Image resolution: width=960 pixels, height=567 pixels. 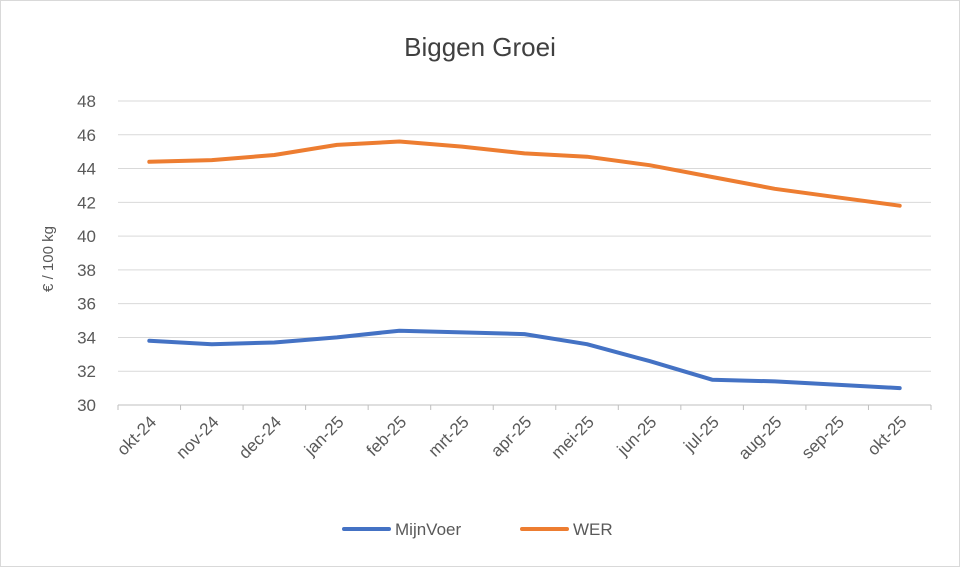 I want to click on y-tick-label: 36, so click(x=86, y=304).